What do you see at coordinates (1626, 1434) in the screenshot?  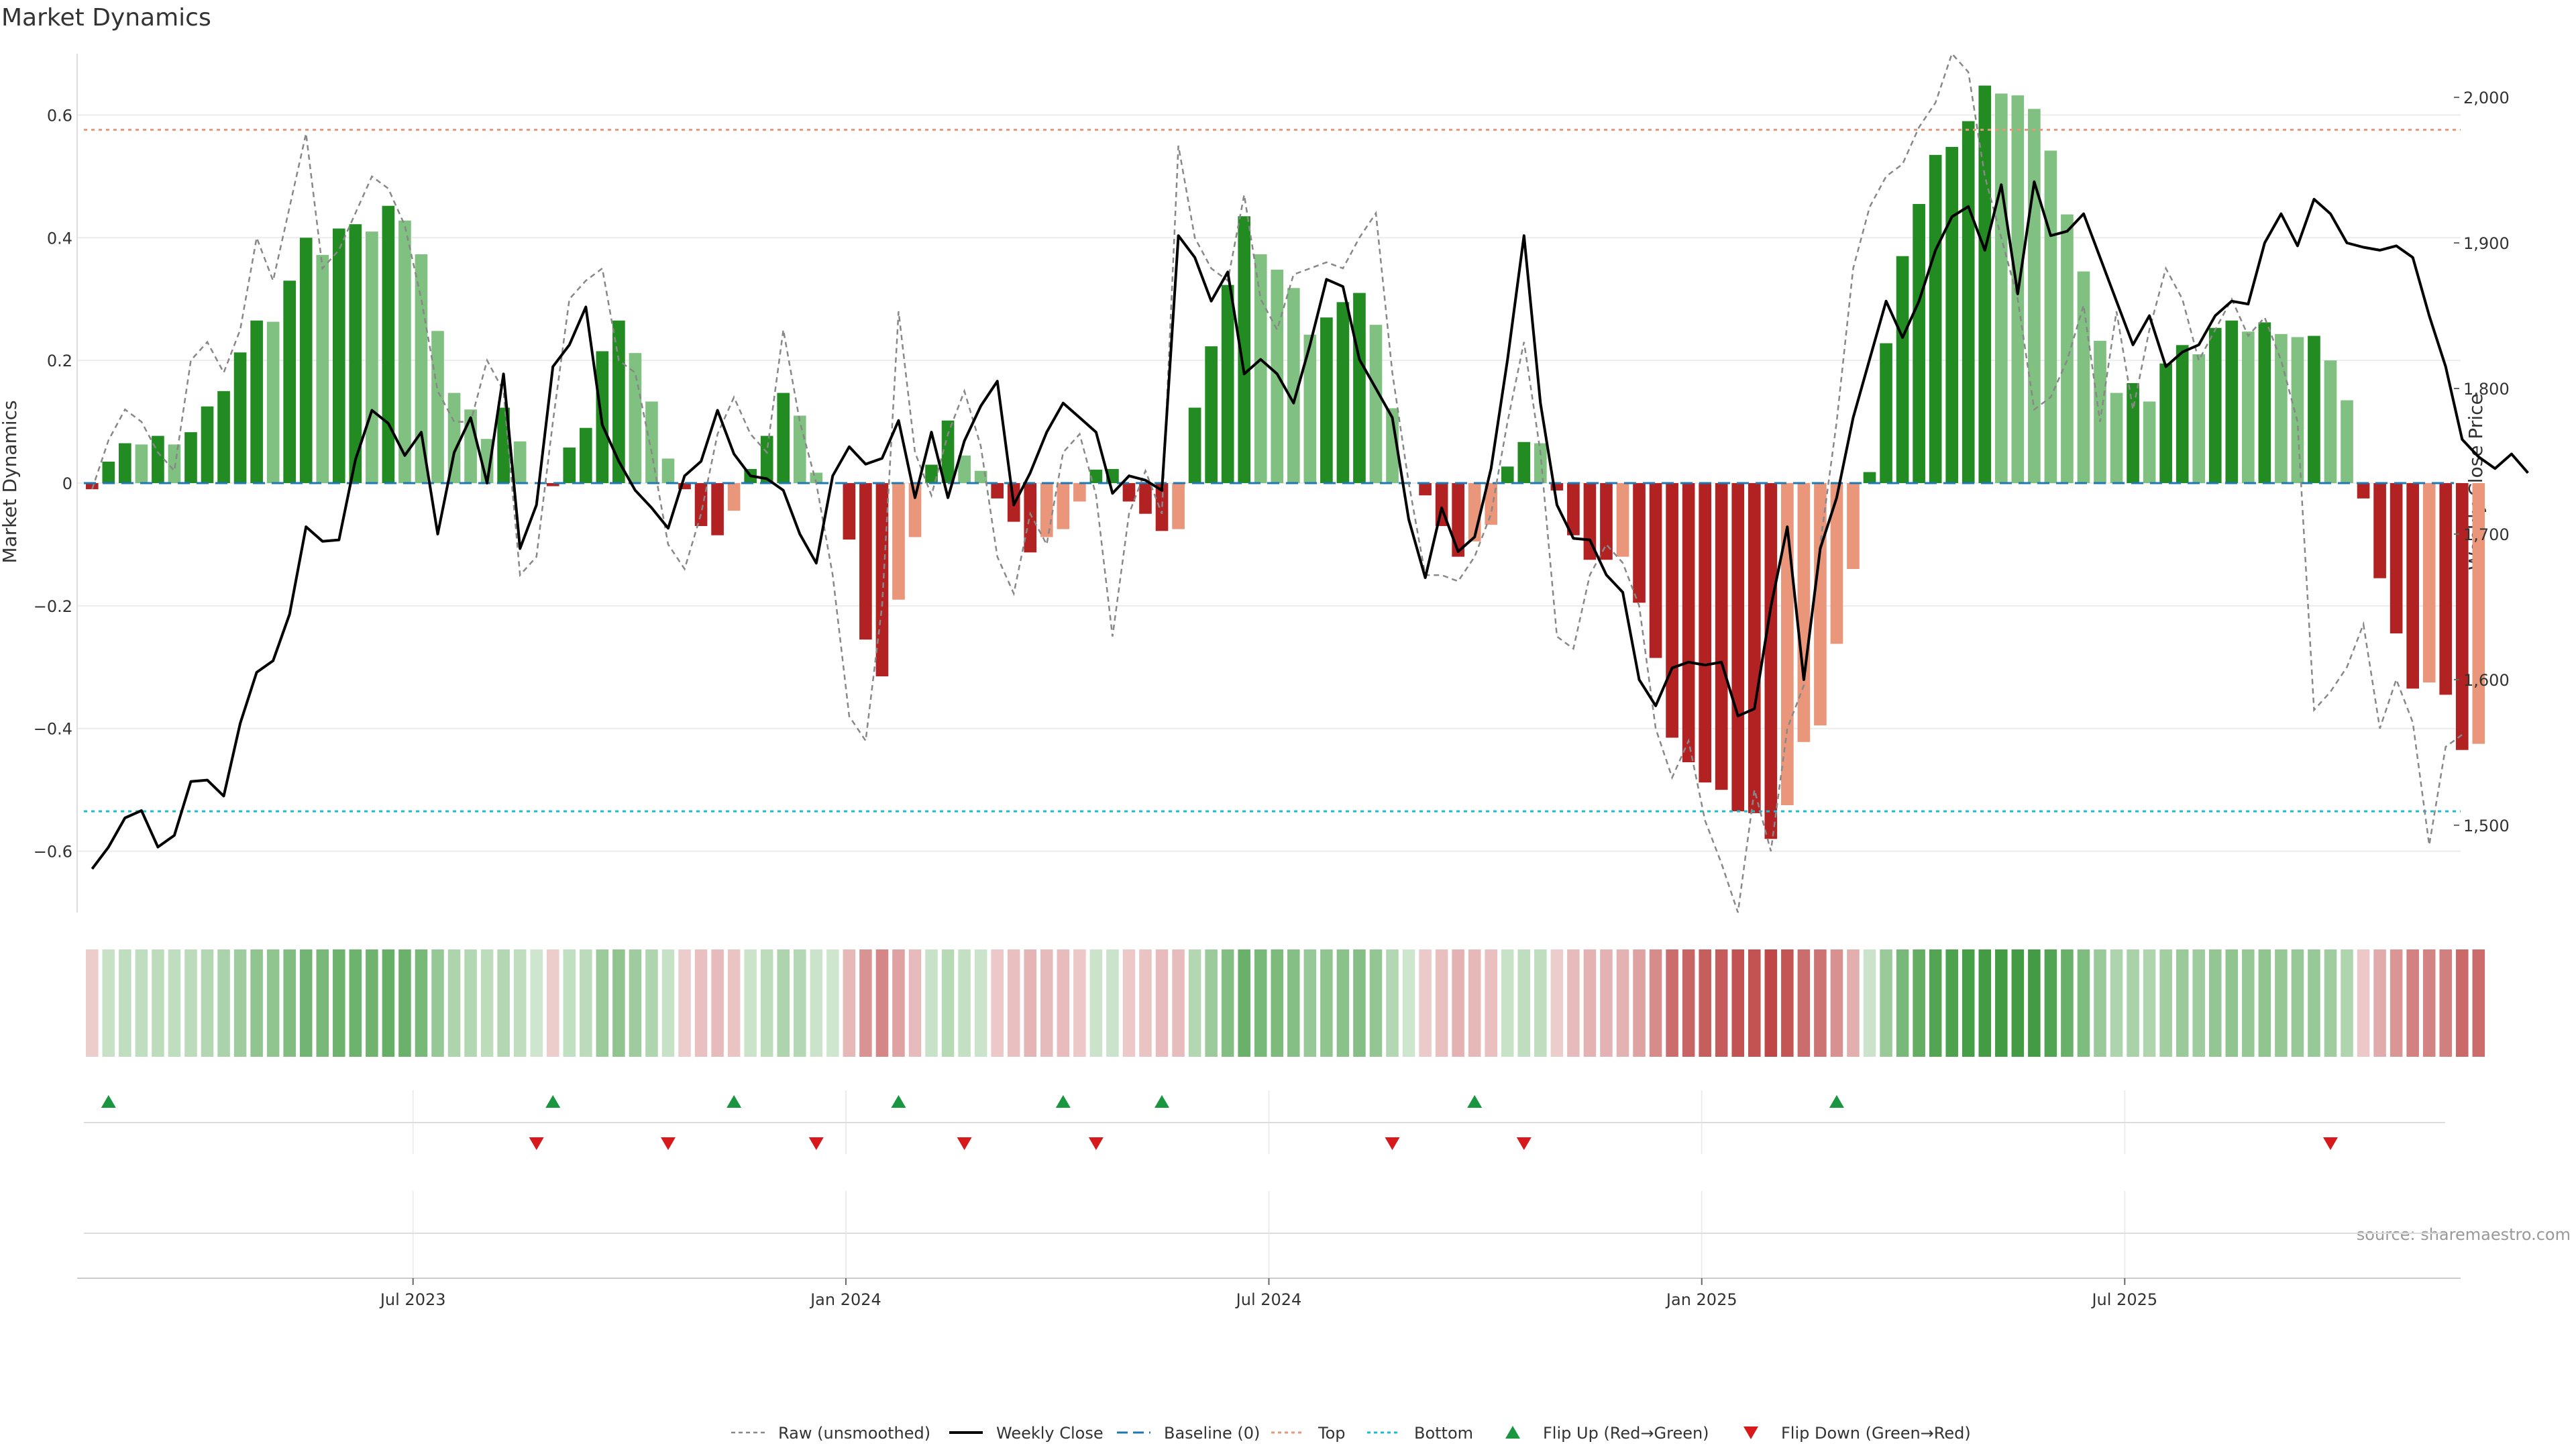 I see `legend-label: Flip Up (Red→Green)` at bounding box center [1626, 1434].